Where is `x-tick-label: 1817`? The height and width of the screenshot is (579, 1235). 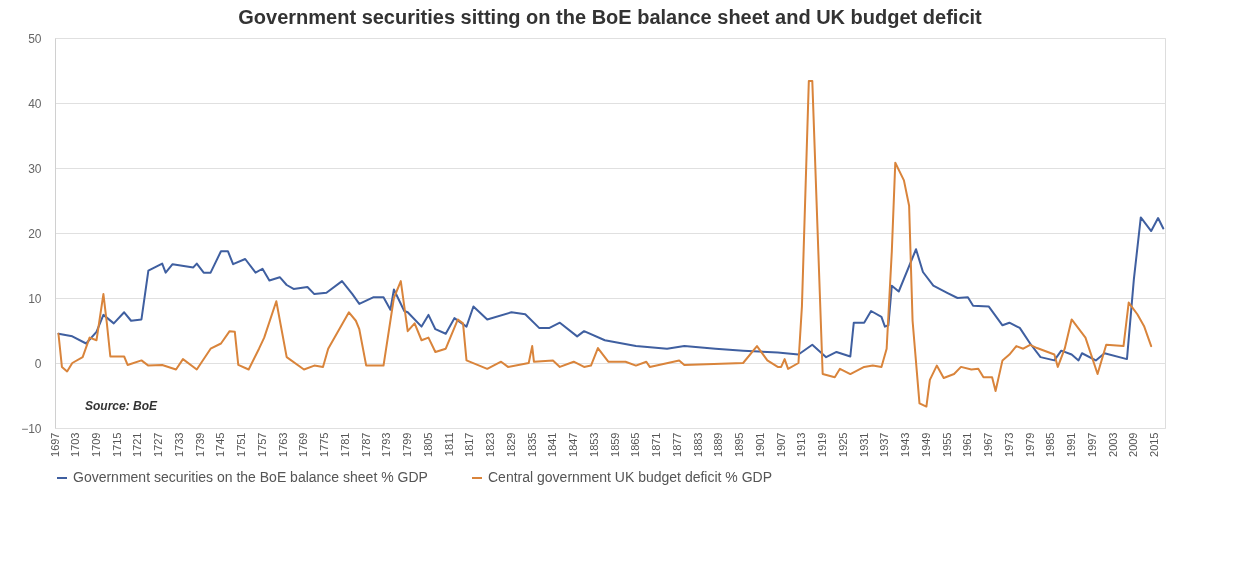
x-tick-label: 1817 is located at coordinates (469, 444).